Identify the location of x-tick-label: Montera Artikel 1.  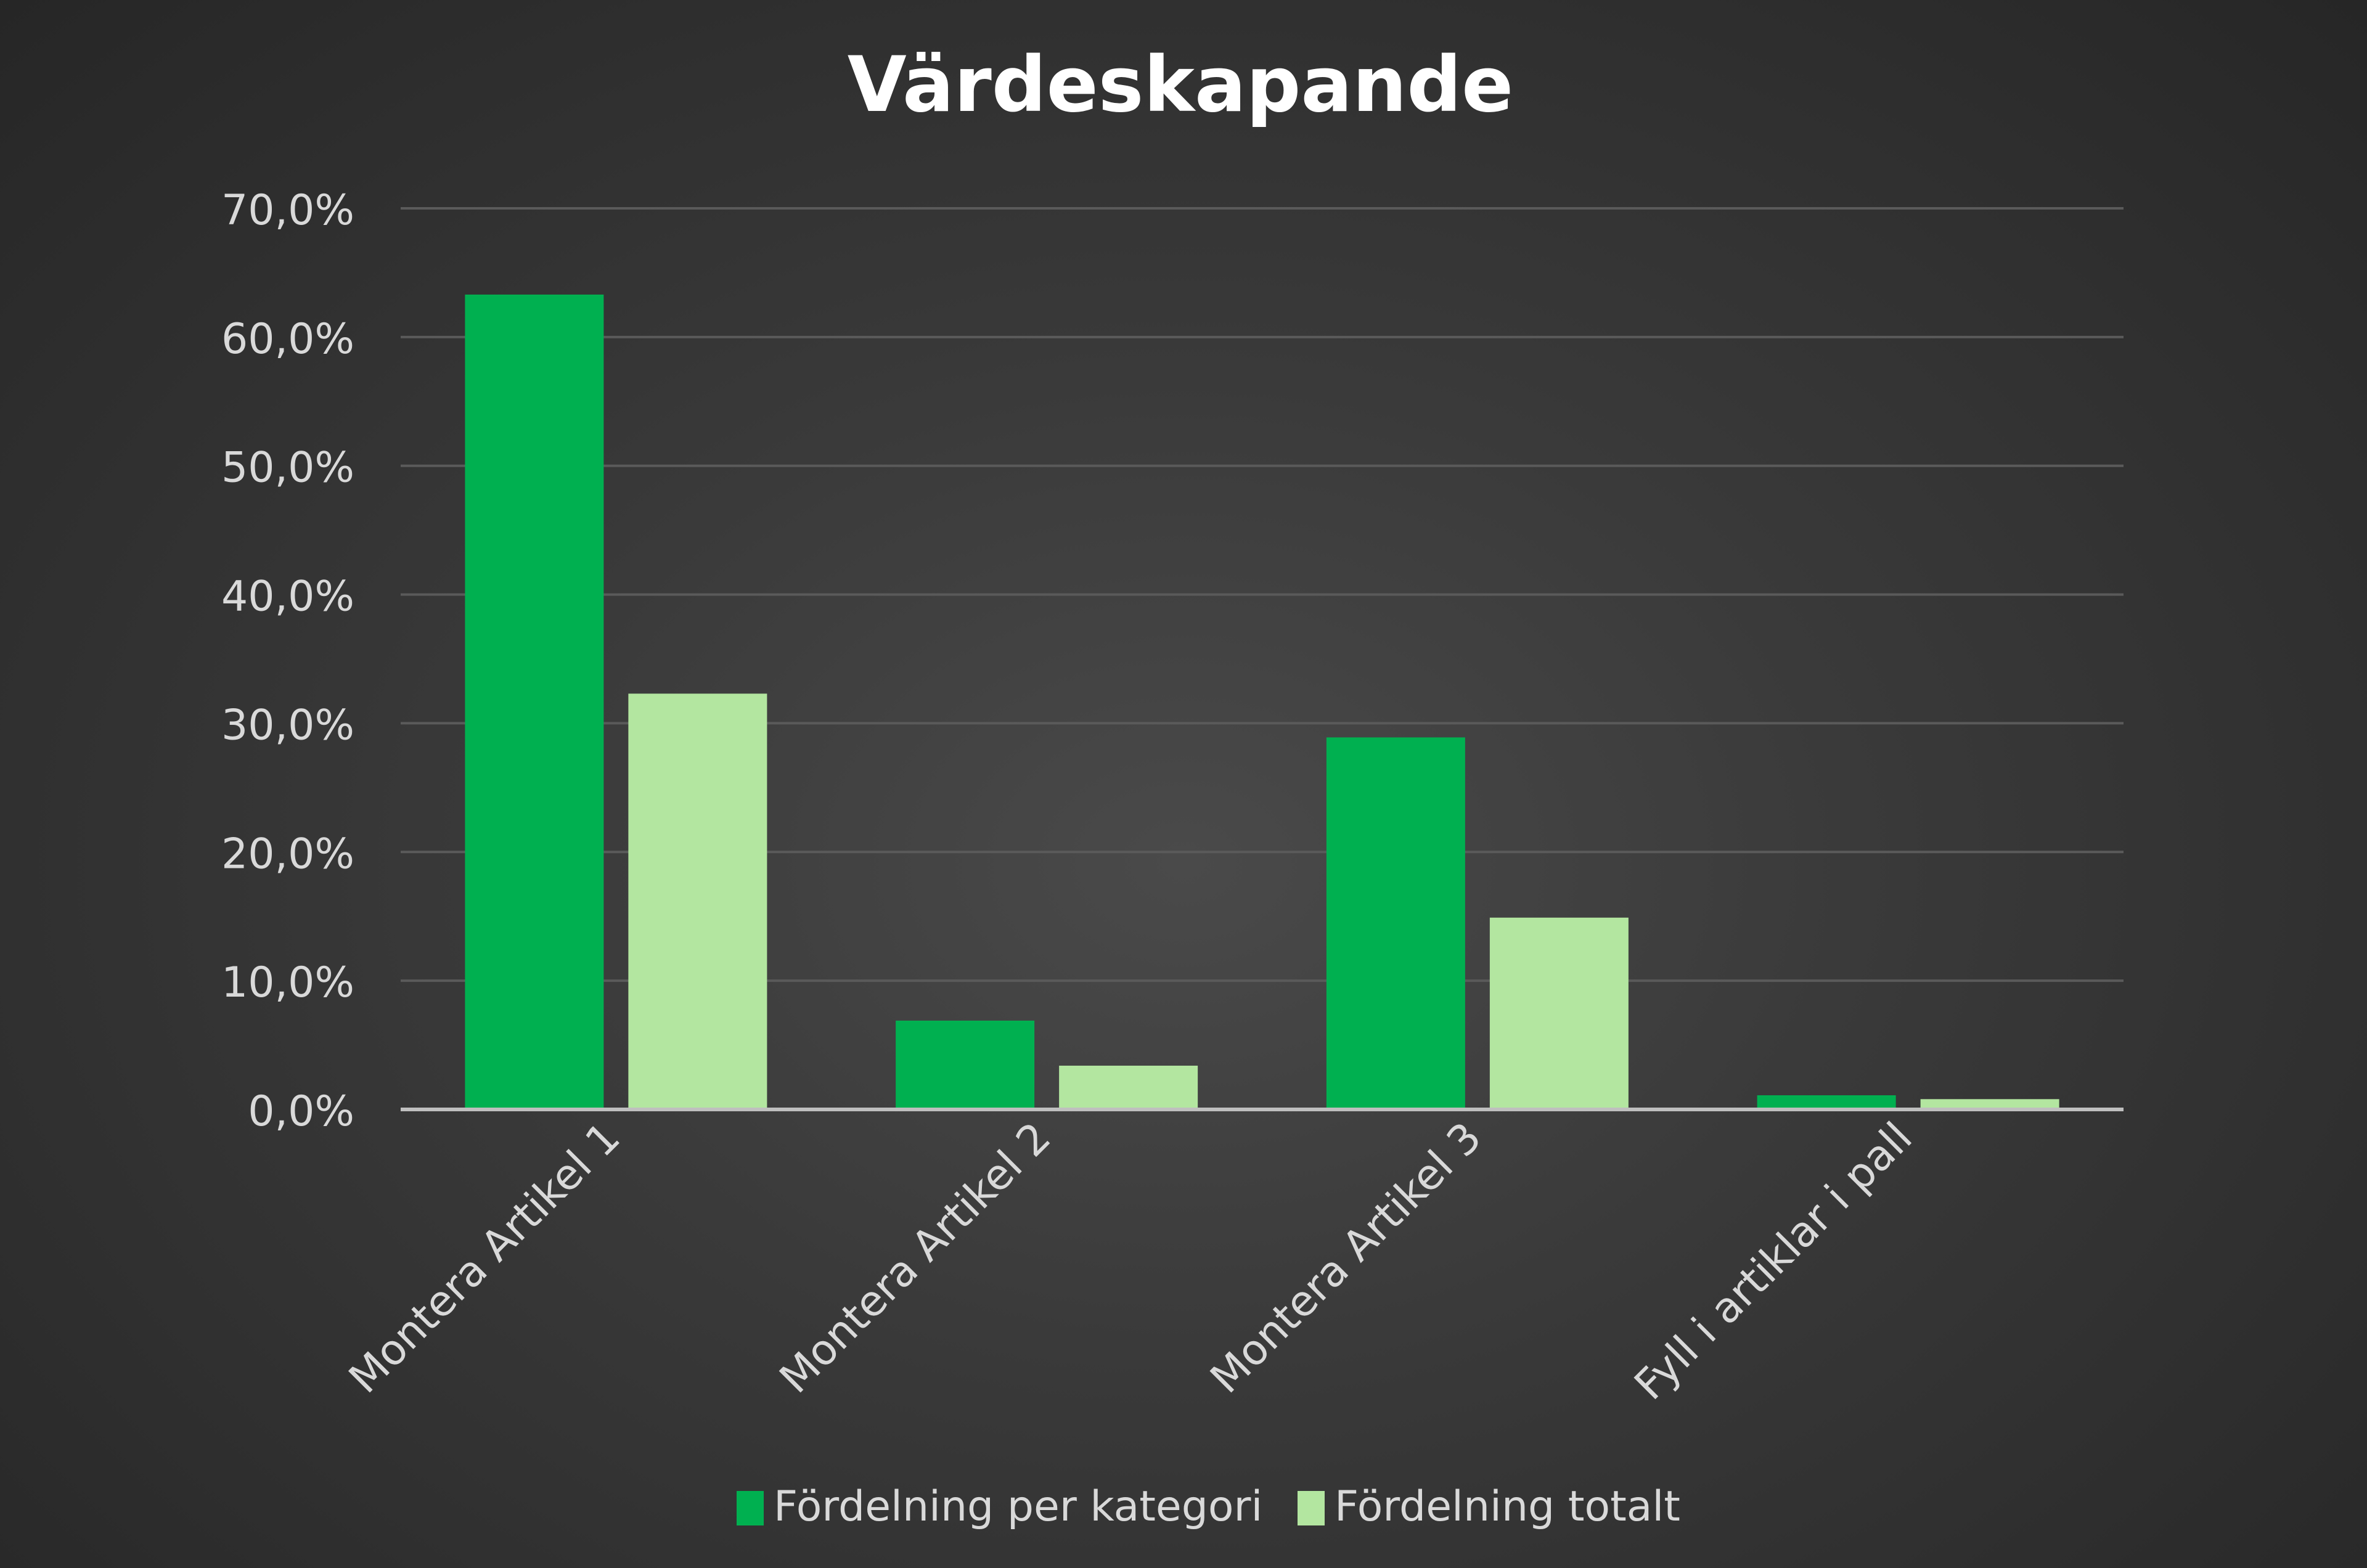
(484, 1258).